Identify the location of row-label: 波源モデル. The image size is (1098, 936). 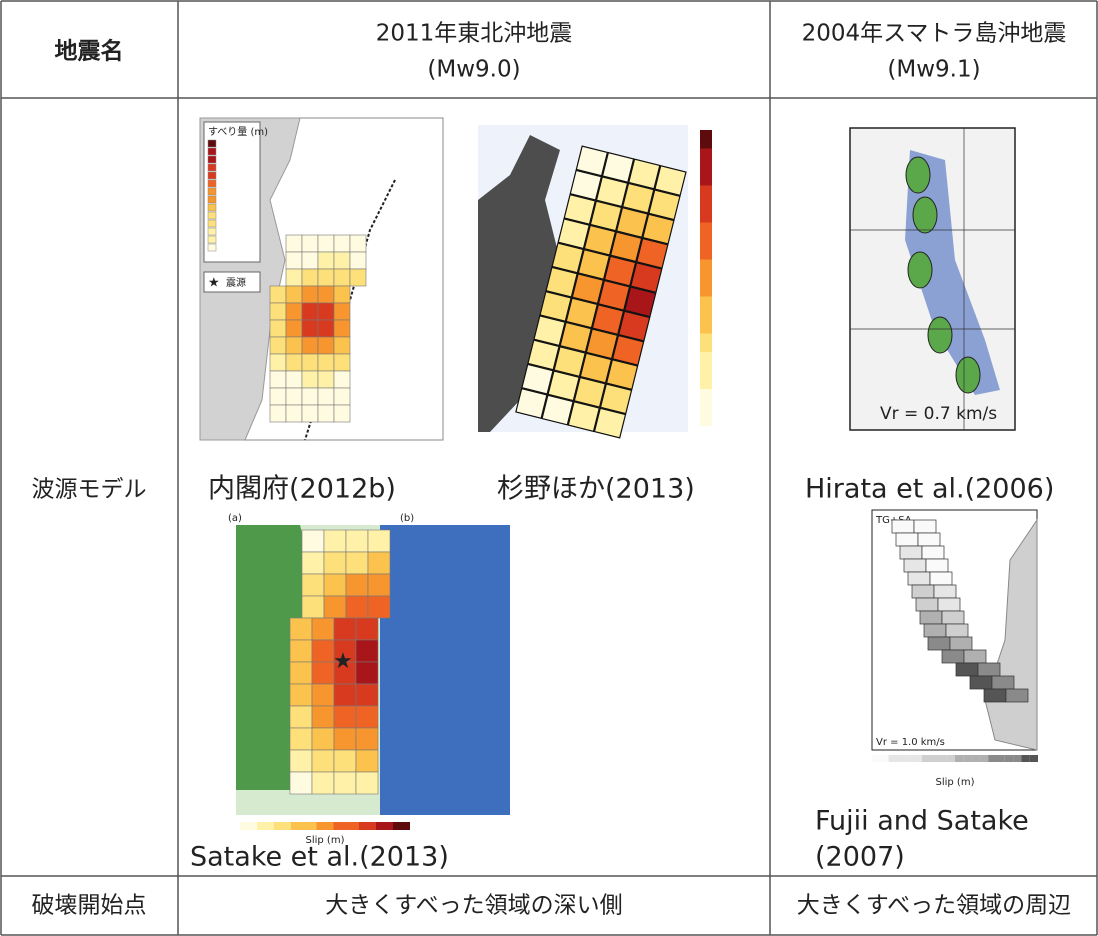
(89, 490).